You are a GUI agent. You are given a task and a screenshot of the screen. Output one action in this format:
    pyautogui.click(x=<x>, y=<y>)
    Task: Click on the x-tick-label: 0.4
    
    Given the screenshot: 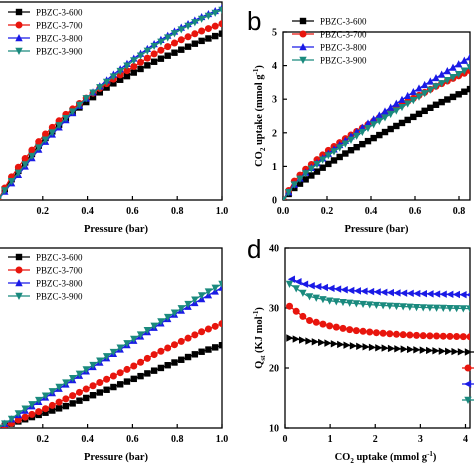 What is the action you would take?
    pyautogui.click(x=87, y=211)
    